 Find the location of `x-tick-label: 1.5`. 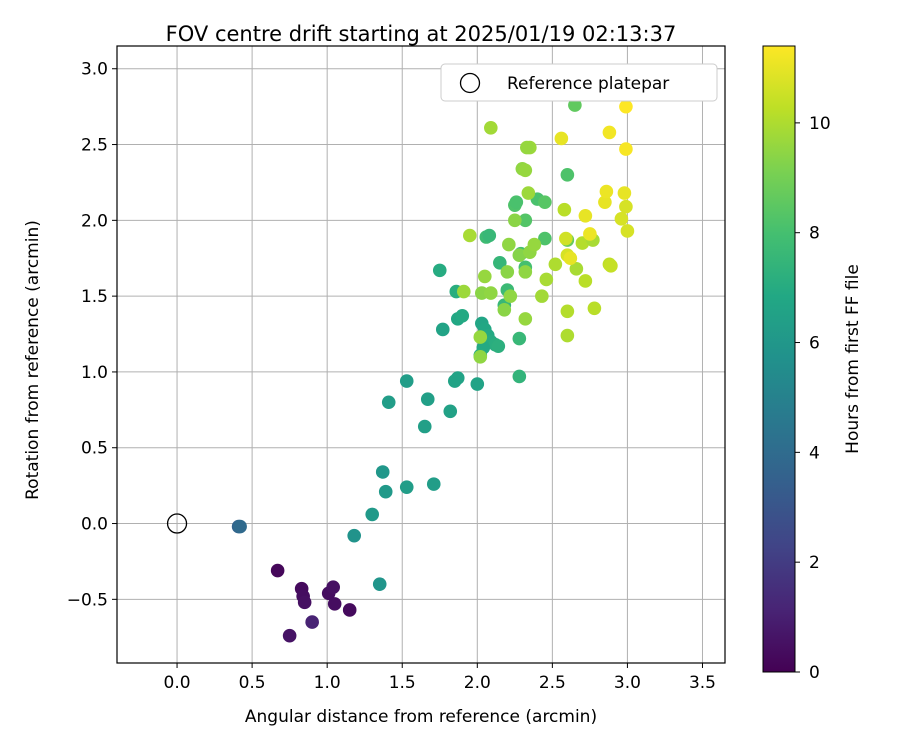

x-tick-label: 1.5 is located at coordinates (402, 683).